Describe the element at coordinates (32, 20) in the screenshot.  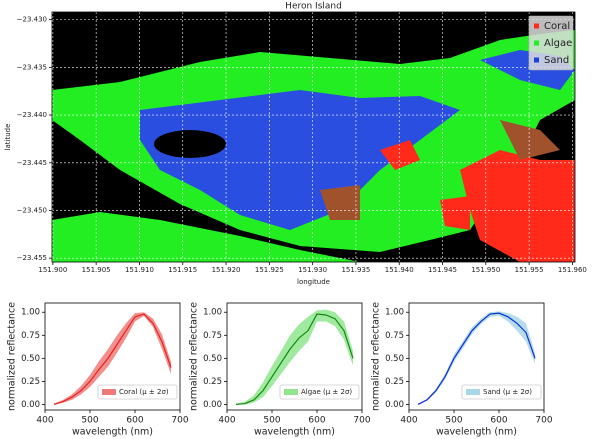
I see `y-tick-label: −23.430` at that location.